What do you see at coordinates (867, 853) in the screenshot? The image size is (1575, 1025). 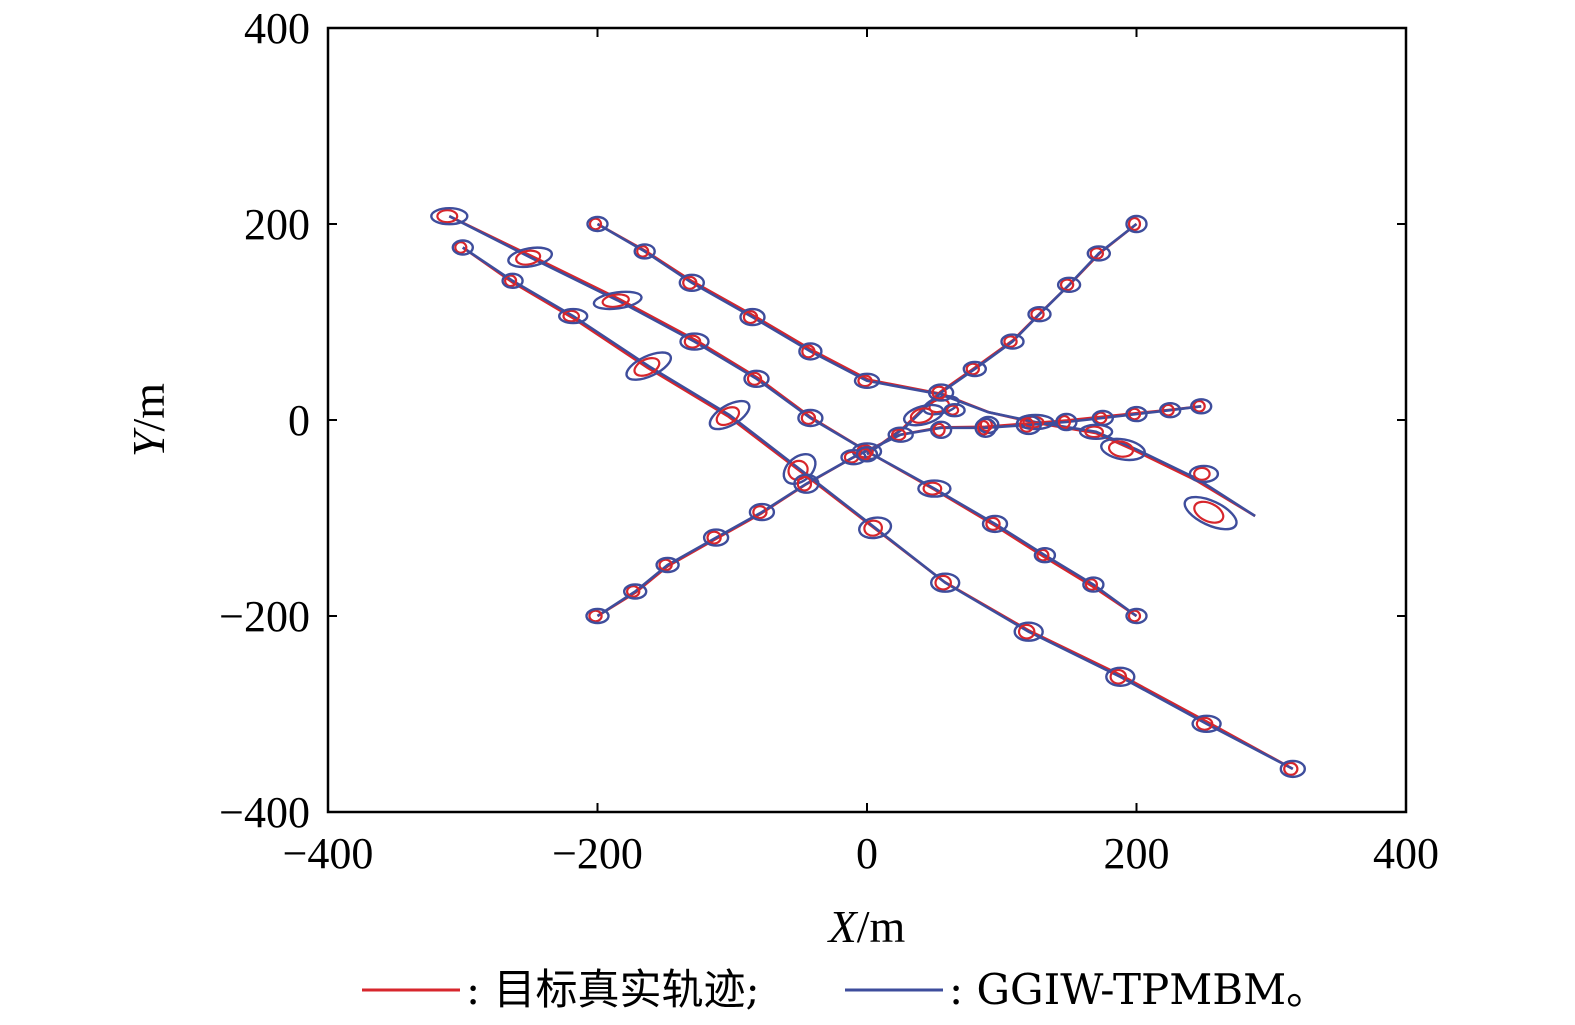 I see `x-tick-label: 0` at bounding box center [867, 853].